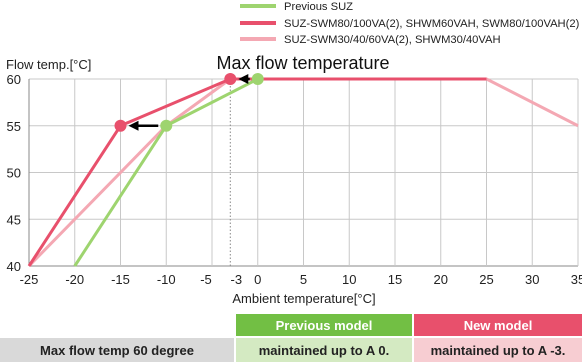 The height and width of the screenshot is (362, 582). I want to click on data-markers, so click(189, 102).